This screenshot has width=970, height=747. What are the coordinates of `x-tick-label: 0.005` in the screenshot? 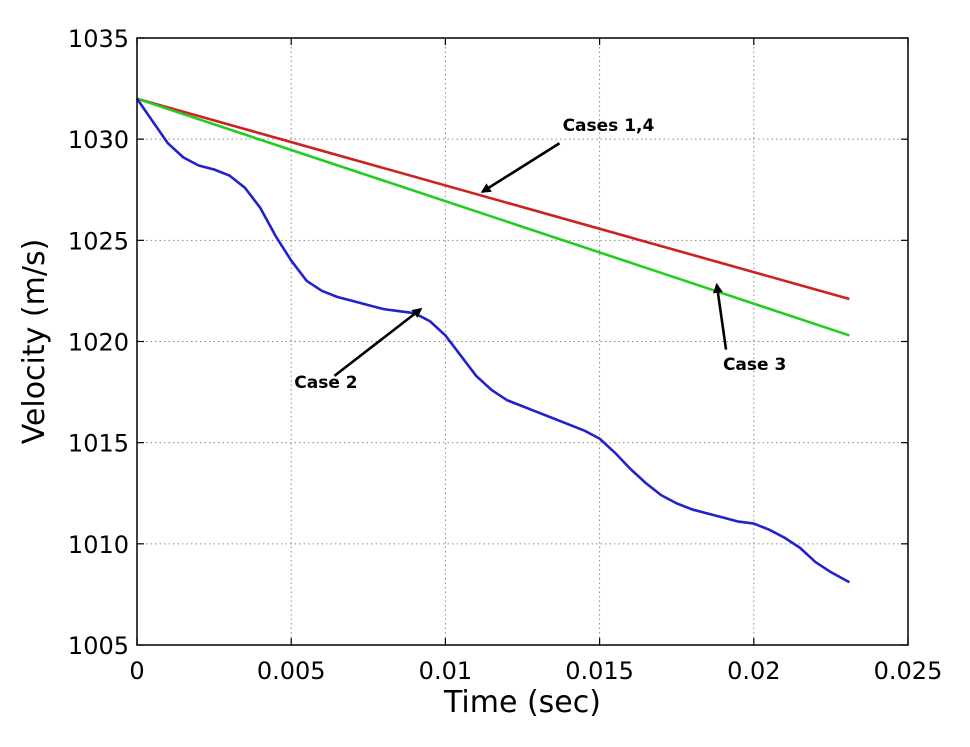 It's located at (291, 671).